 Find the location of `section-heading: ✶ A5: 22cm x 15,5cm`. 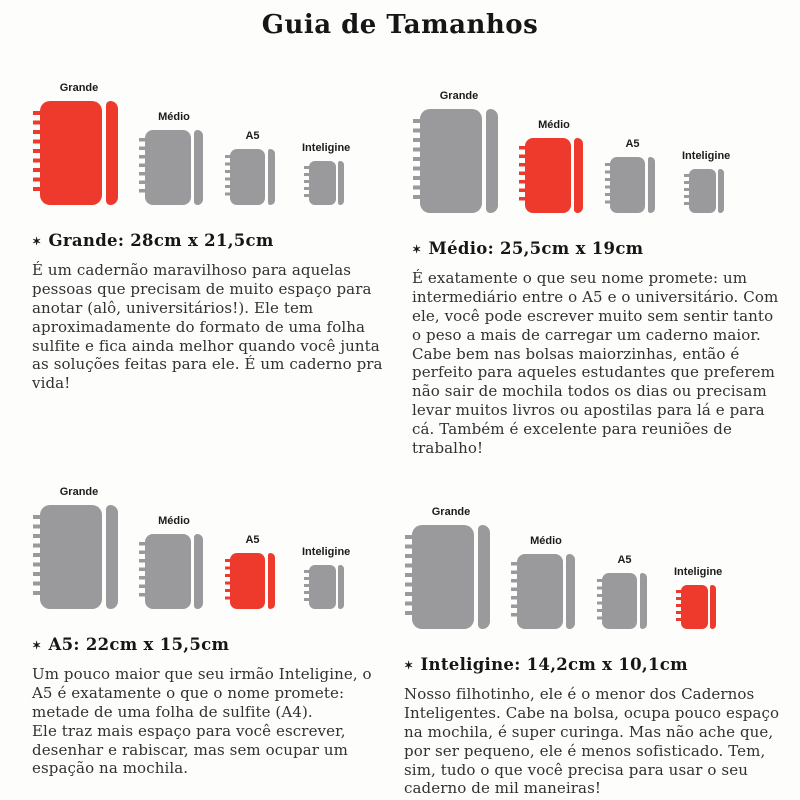

section-heading: ✶ A5: 22cm x 15,5cm is located at coordinates (211, 644).